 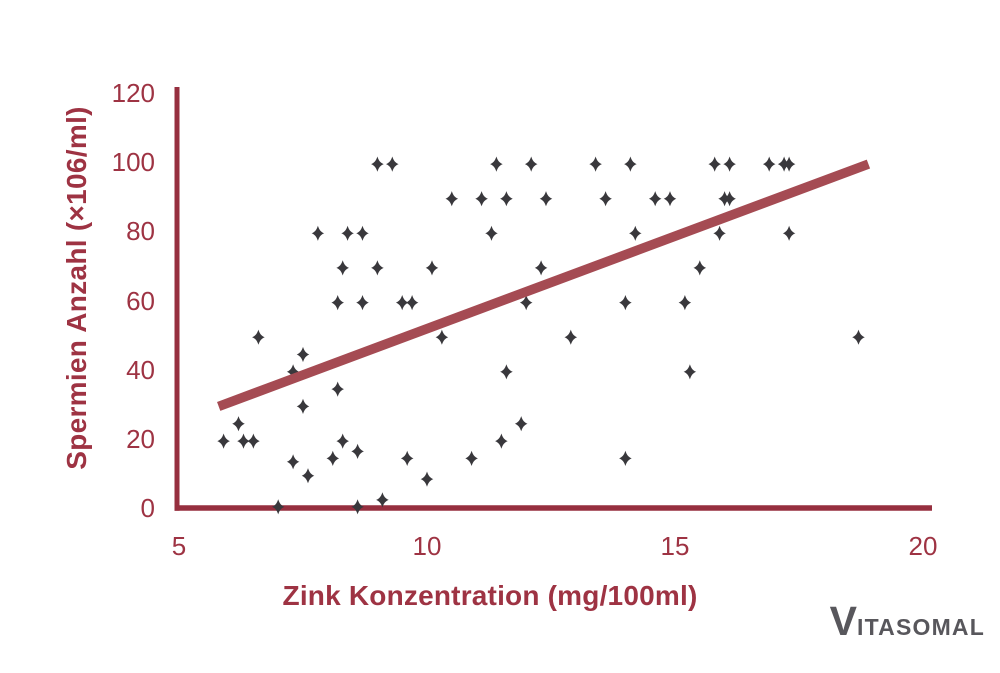 What do you see at coordinates (133, 92) in the screenshot?
I see `y-tick-label: 120` at bounding box center [133, 92].